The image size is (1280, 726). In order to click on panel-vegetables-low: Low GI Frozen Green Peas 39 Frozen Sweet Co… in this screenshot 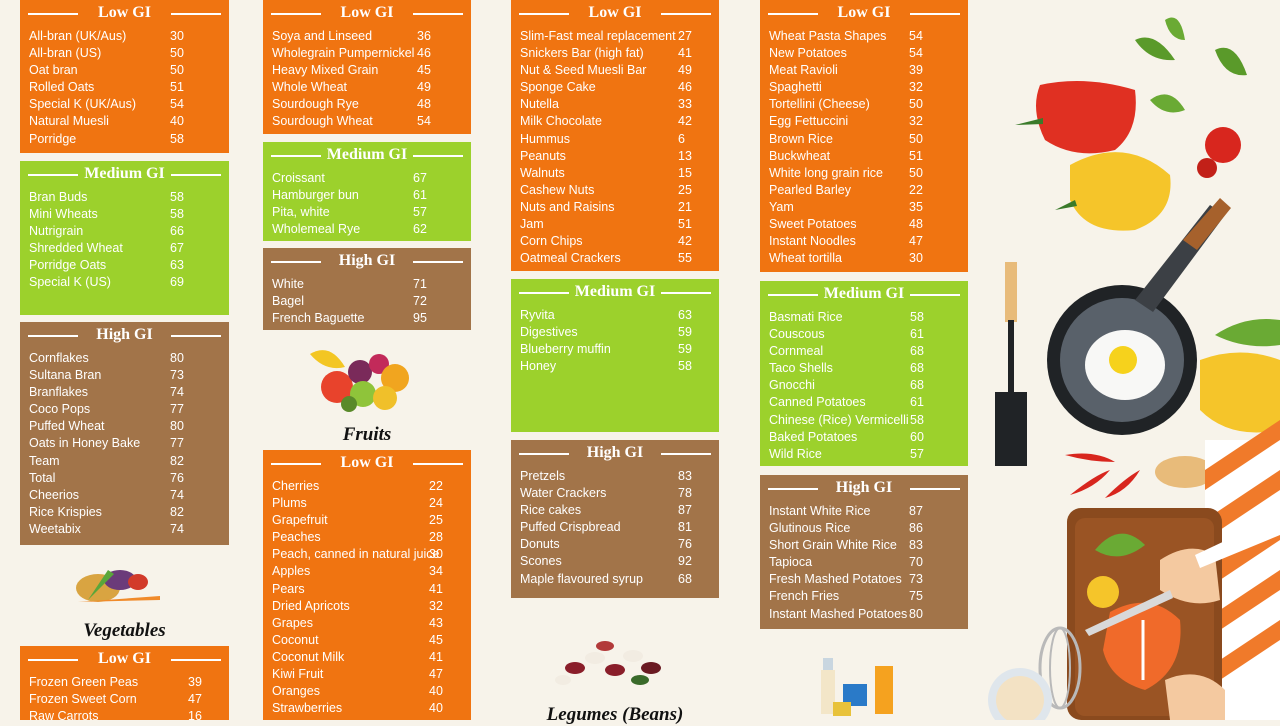, I will do `click(124, 683)`.